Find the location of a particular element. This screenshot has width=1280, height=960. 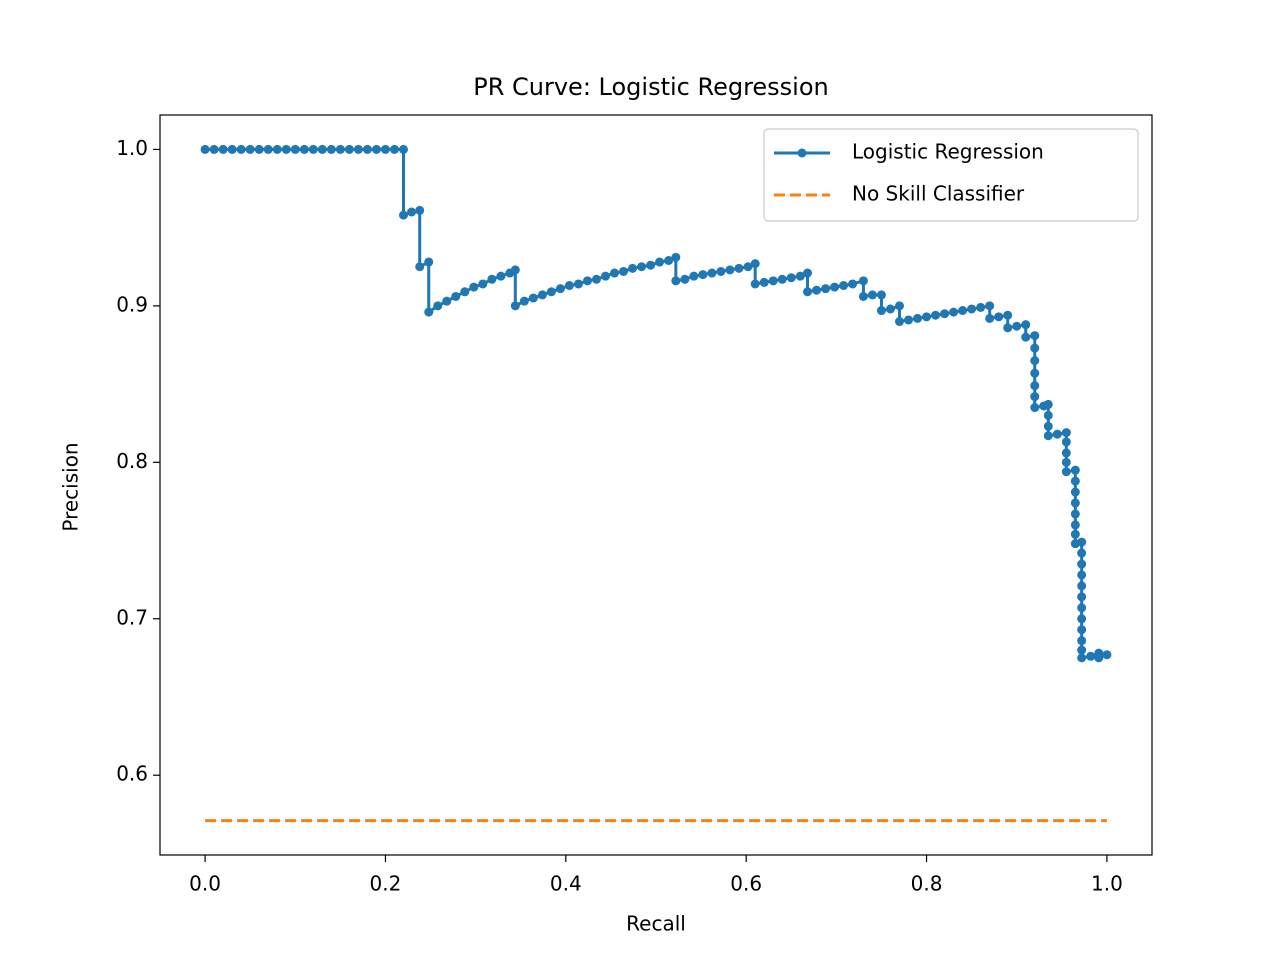

x-tick-label: 1.0 is located at coordinates (1107, 884).